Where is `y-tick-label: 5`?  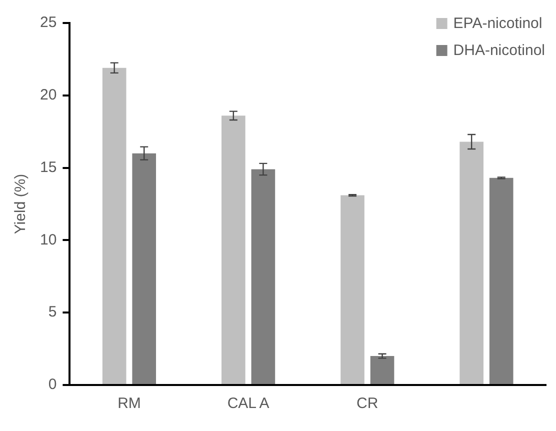 y-tick-label: 5 is located at coordinates (52, 312).